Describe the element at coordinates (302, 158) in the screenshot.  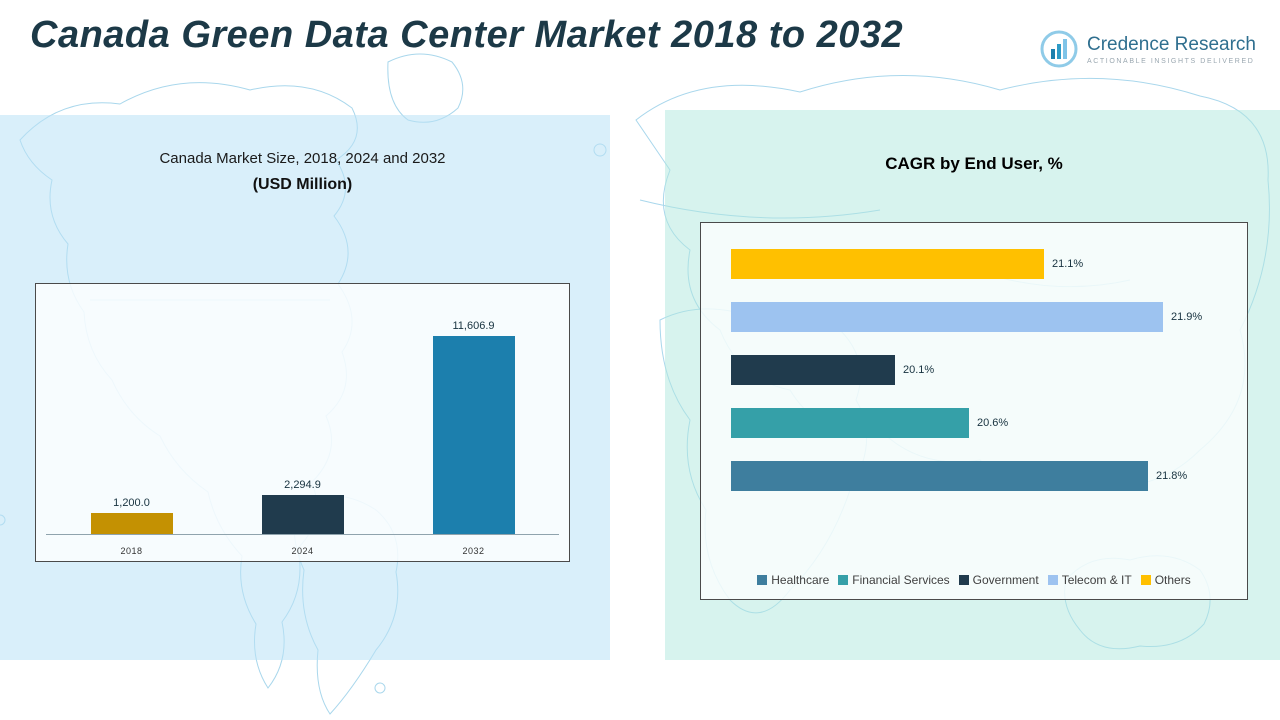
I see `market-size-chart-title: Canada Market Size, 2018, 2024 and 2032` at that location.